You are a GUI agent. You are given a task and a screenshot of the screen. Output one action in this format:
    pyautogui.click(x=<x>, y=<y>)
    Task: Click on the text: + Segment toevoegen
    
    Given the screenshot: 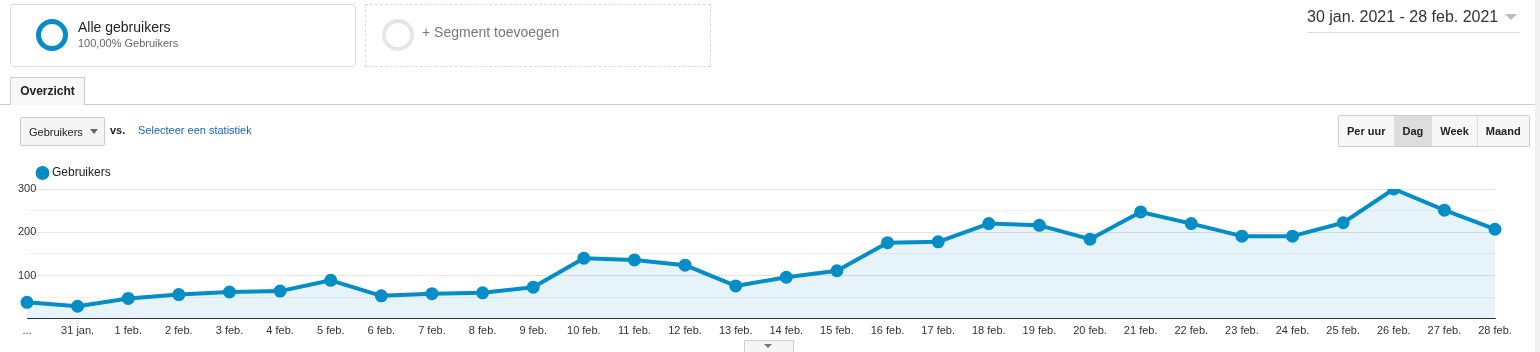 What is the action you would take?
    pyautogui.click(x=491, y=32)
    